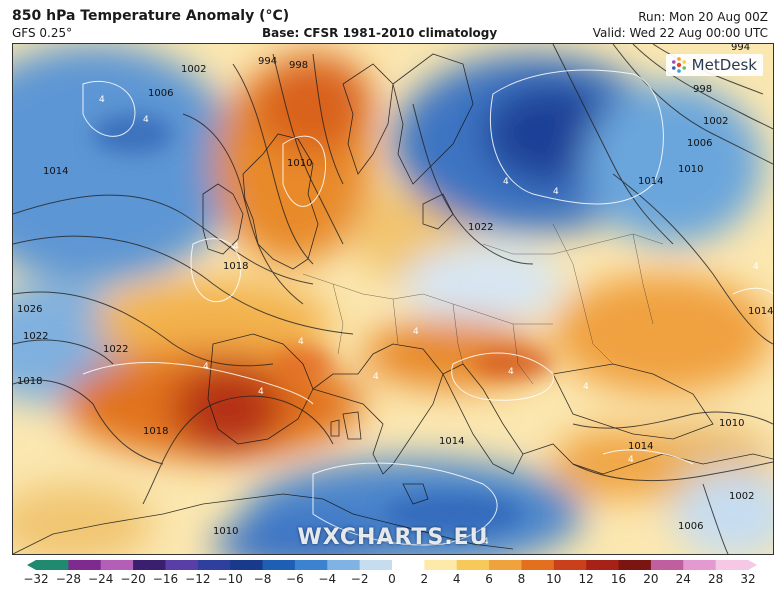 The image size is (784, 600). What do you see at coordinates (165, 579) in the screenshot?
I see `colorbar-tick-label: −16` at bounding box center [165, 579].